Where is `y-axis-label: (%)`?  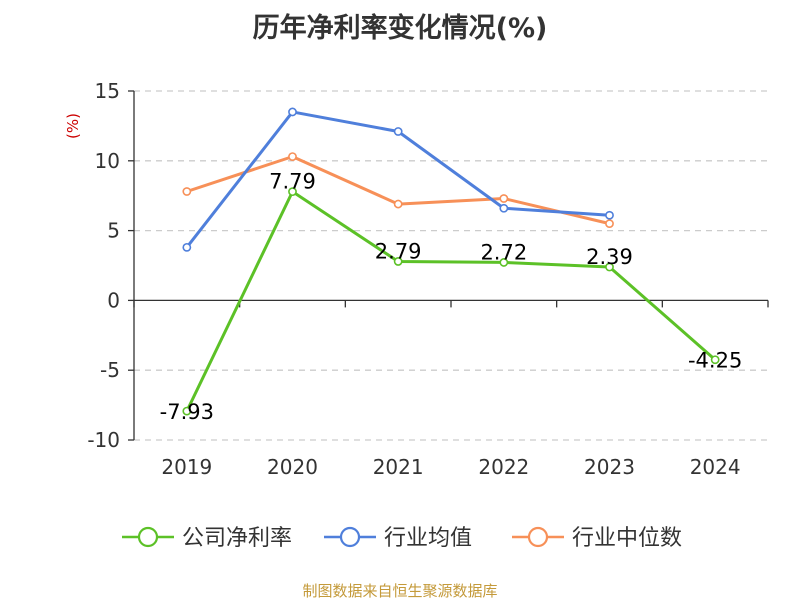 y-axis-label: (%) is located at coordinates (73, 126).